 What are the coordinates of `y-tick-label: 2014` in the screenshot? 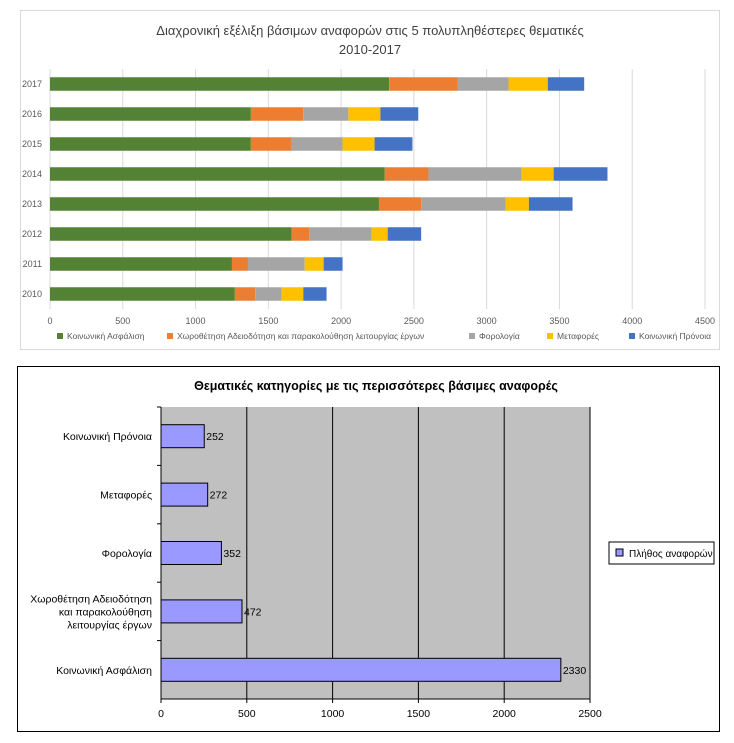 It's located at (32, 174).